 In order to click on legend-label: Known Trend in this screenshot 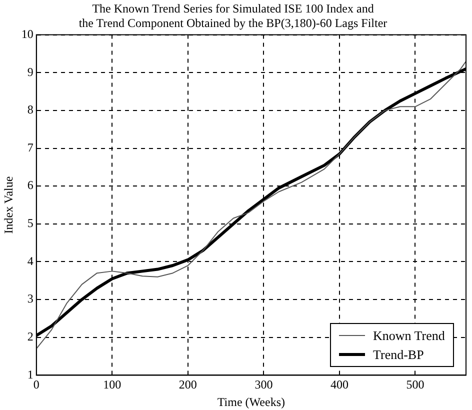, I will do `click(409, 336)`.